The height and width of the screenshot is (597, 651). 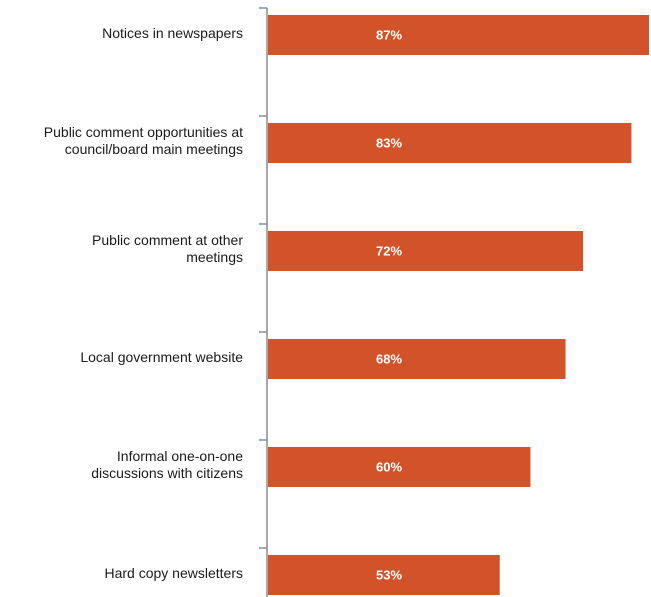 I want to click on category-label-line: Public comment opportunities at, so click(x=143, y=132).